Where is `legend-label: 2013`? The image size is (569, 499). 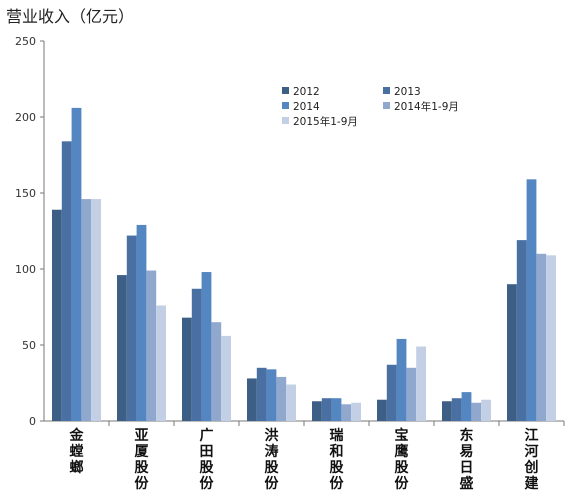 legend-label: 2013 is located at coordinates (407, 92).